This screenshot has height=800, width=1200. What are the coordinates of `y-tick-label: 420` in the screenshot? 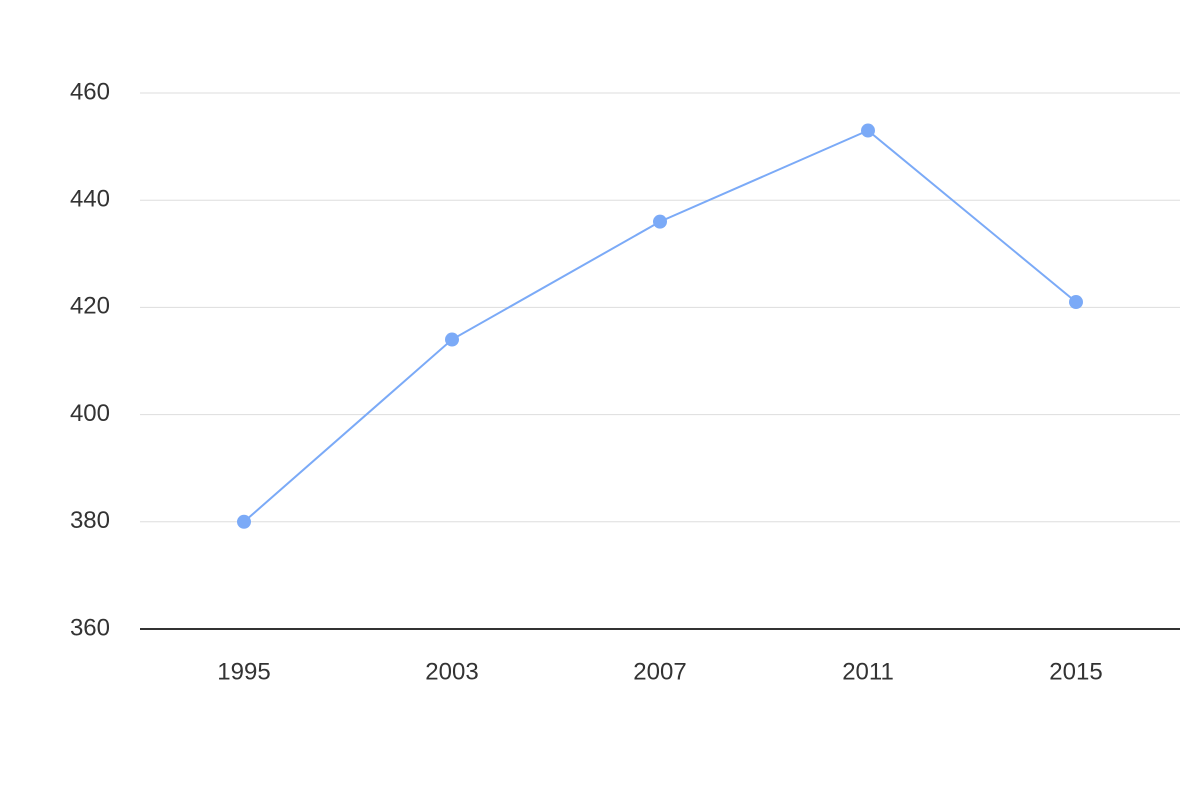 It's located at (90, 306).